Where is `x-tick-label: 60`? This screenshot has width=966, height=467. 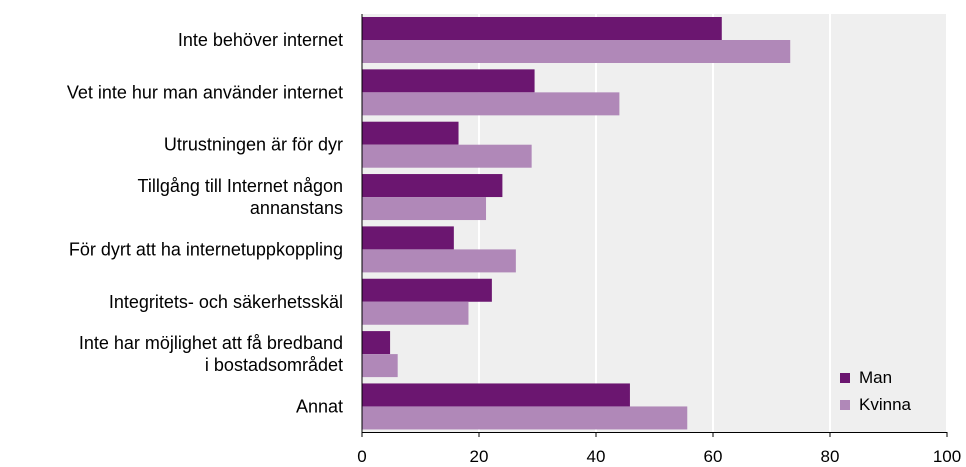 x-tick-label: 60 is located at coordinates (713, 456).